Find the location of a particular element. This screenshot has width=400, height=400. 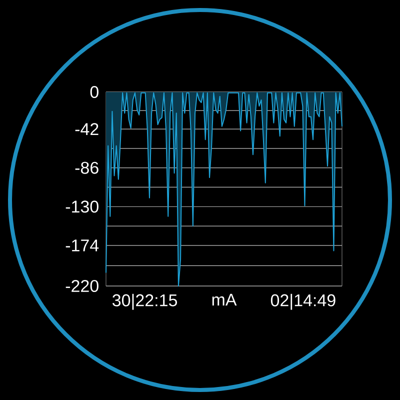

x-axis-title: mA is located at coordinates (224, 300).